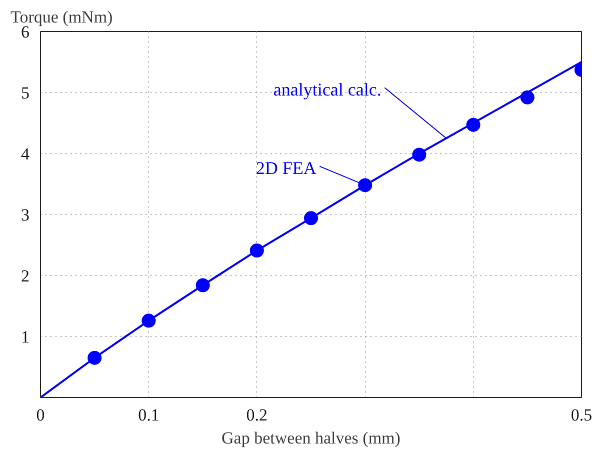 The height and width of the screenshot is (450, 601). I want to click on y-tick-label: 2, so click(25, 276).